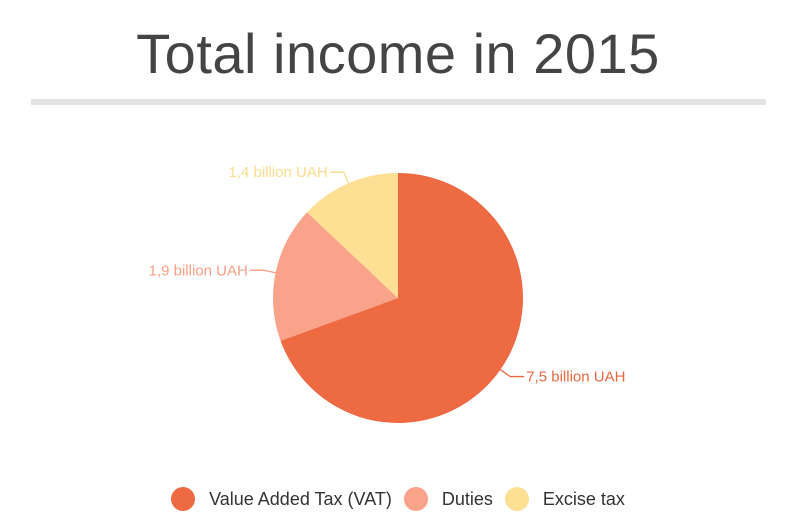 The image size is (796, 525). I want to click on legend-item-excise: Excise tax, so click(564, 499).